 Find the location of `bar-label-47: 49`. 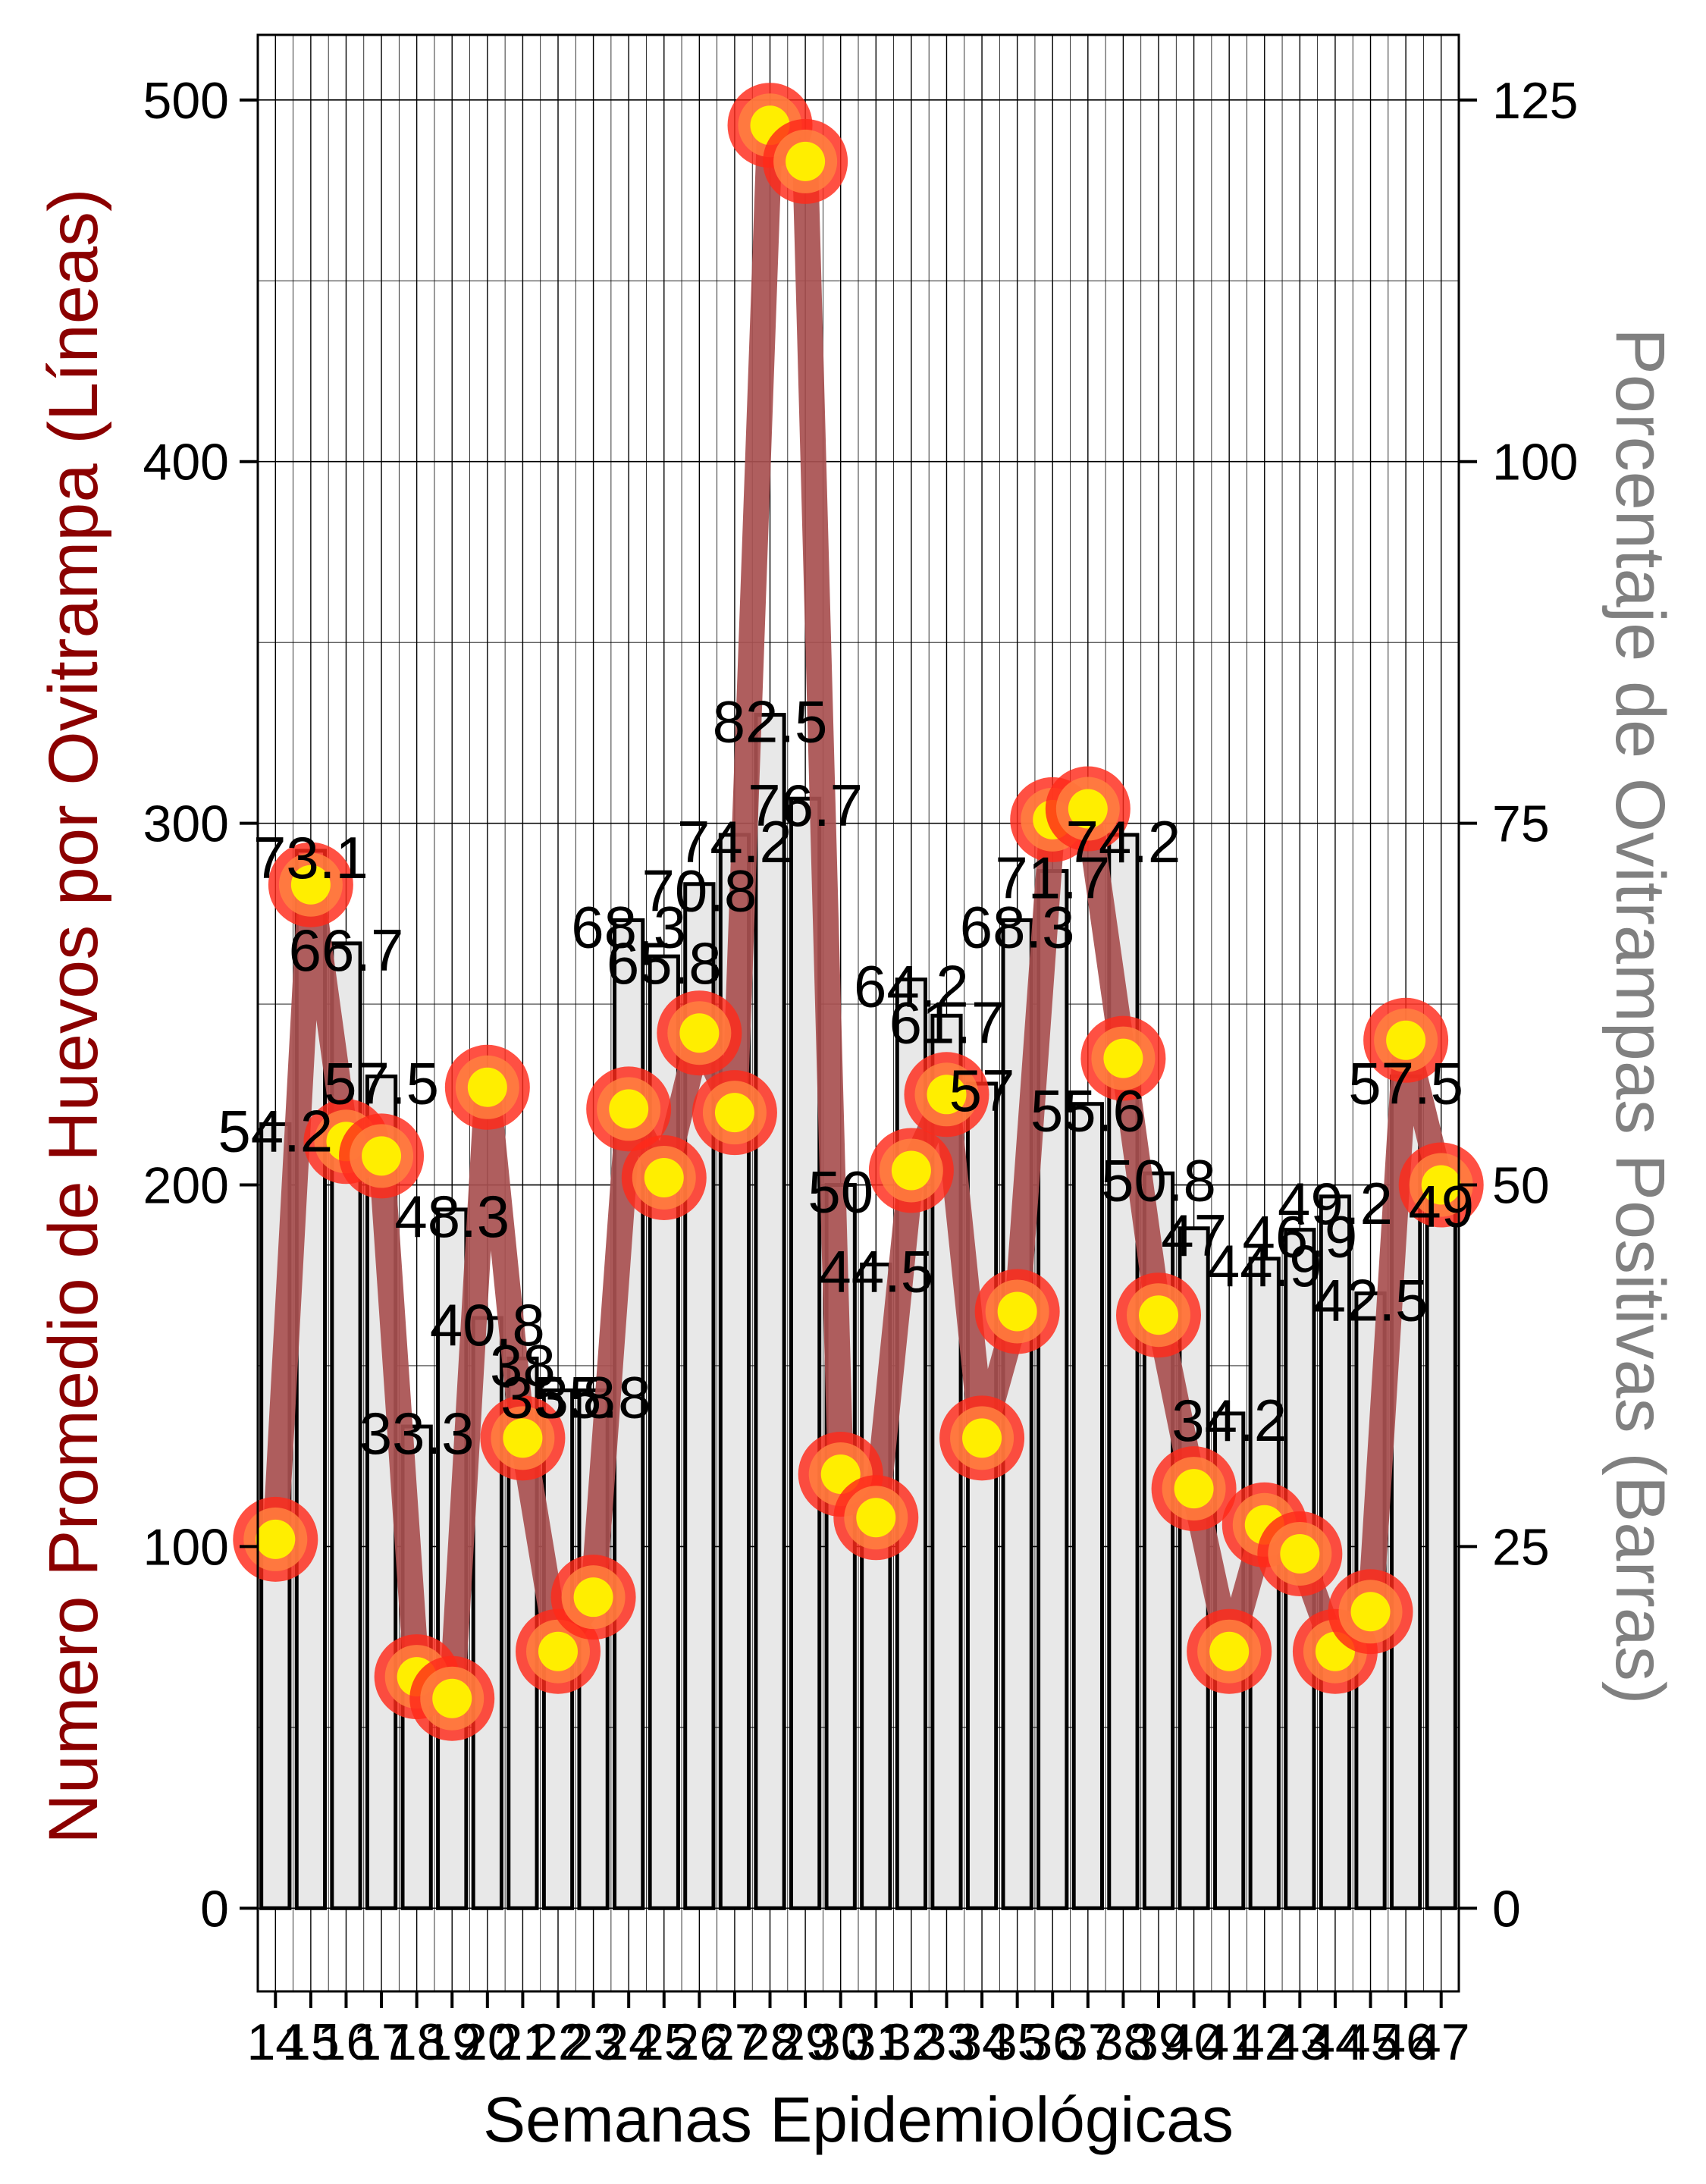

bar-label-47: 49 is located at coordinates (1441, 1206).